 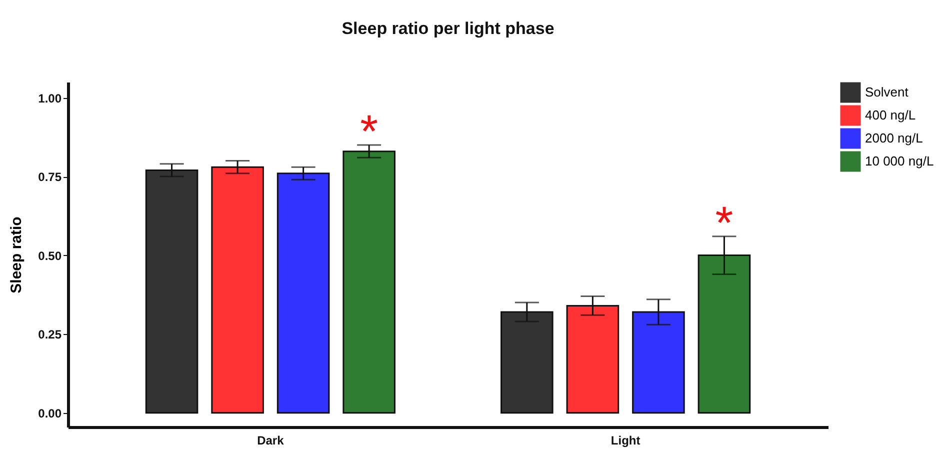 I want to click on legend-label: 10 000 ng/L, so click(x=899, y=161).